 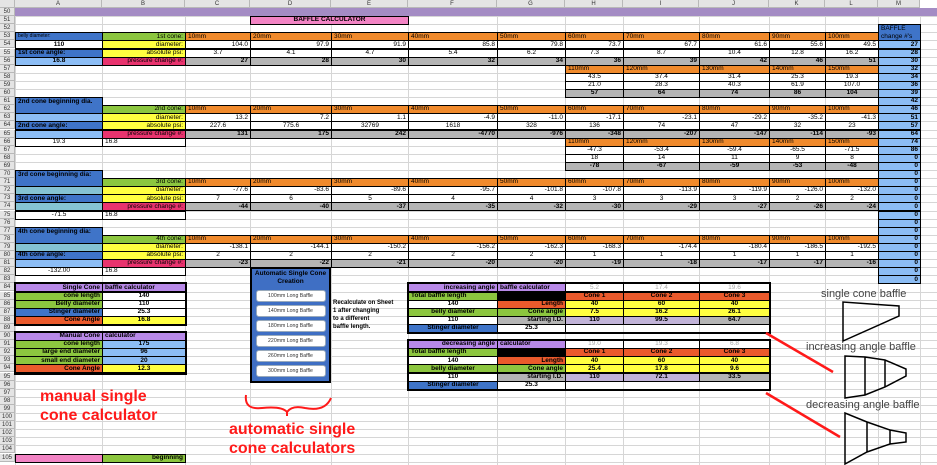 What do you see at coordinates (7, 174) in the screenshot?
I see `row-header: 70` at bounding box center [7, 174].